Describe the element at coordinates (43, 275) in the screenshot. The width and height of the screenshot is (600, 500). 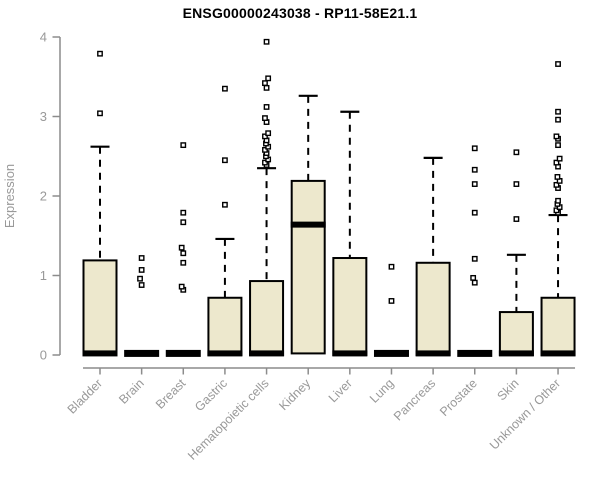
I see `y-tick-label: 1` at that location.